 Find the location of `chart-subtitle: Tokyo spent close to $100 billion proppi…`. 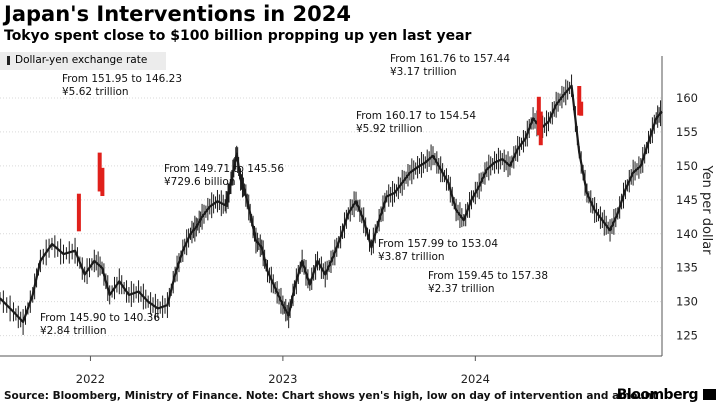

chart-subtitle: Tokyo spent close to $100 billion proppi… is located at coordinates (238, 36).